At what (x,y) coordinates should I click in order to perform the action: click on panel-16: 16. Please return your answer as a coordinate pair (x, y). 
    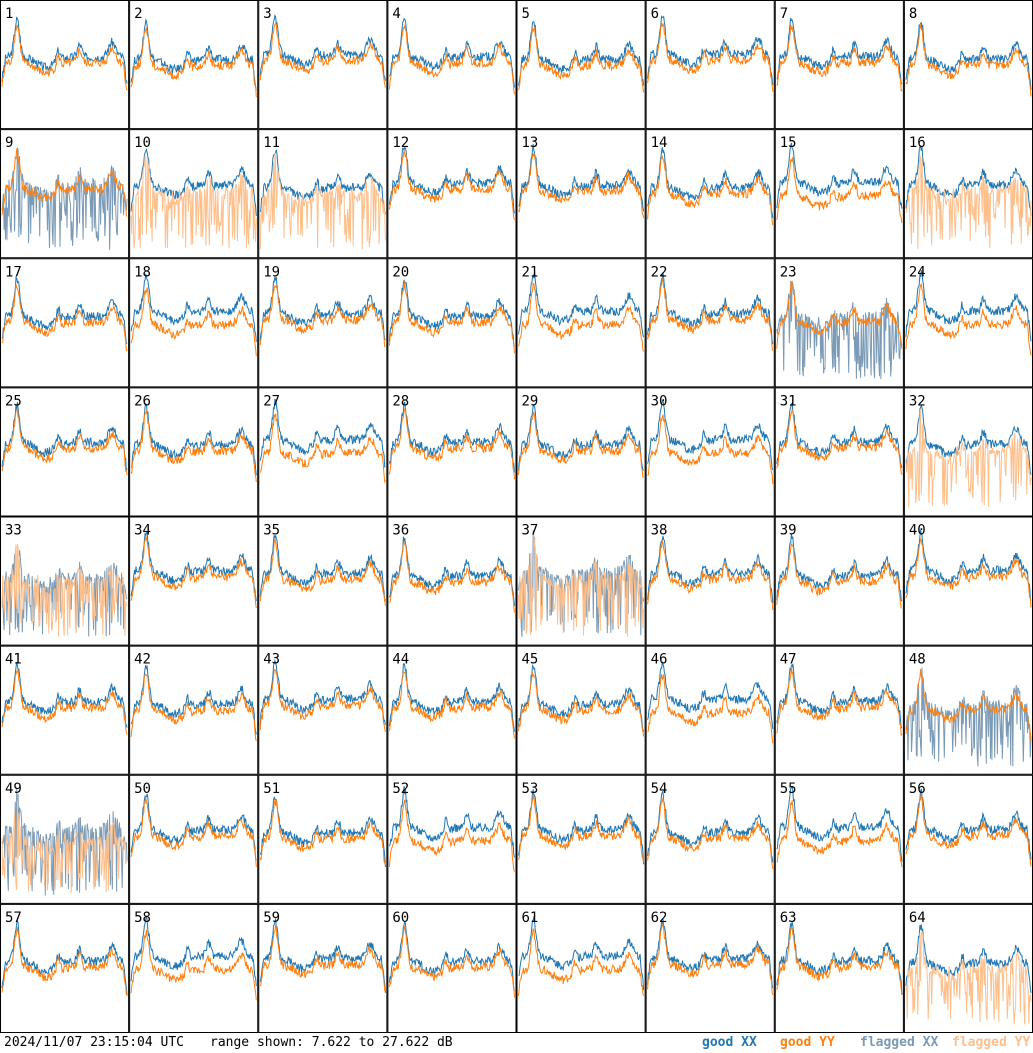
    Looking at the image, I should click on (968, 194).